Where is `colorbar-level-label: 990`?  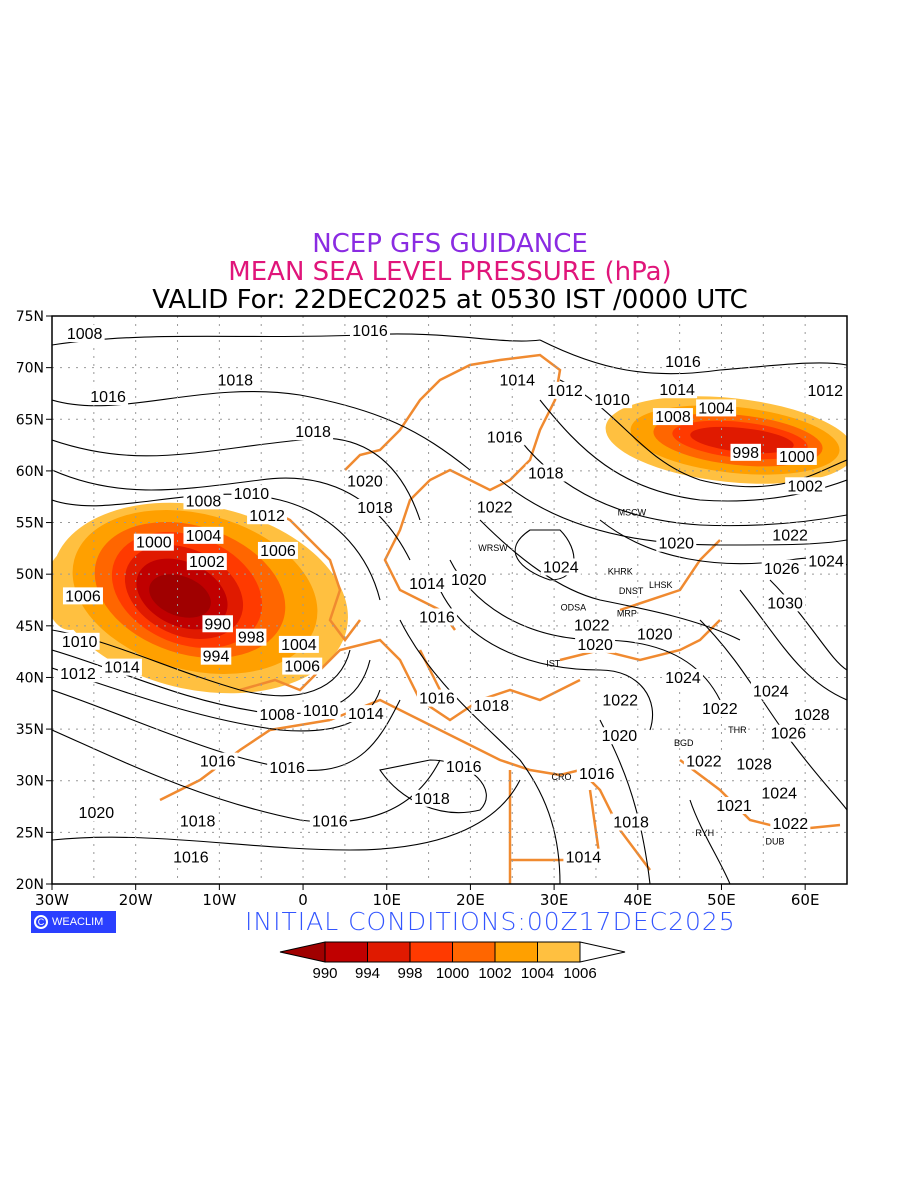
colorbar-level-label: 990 is located at coordinates (324, 973).